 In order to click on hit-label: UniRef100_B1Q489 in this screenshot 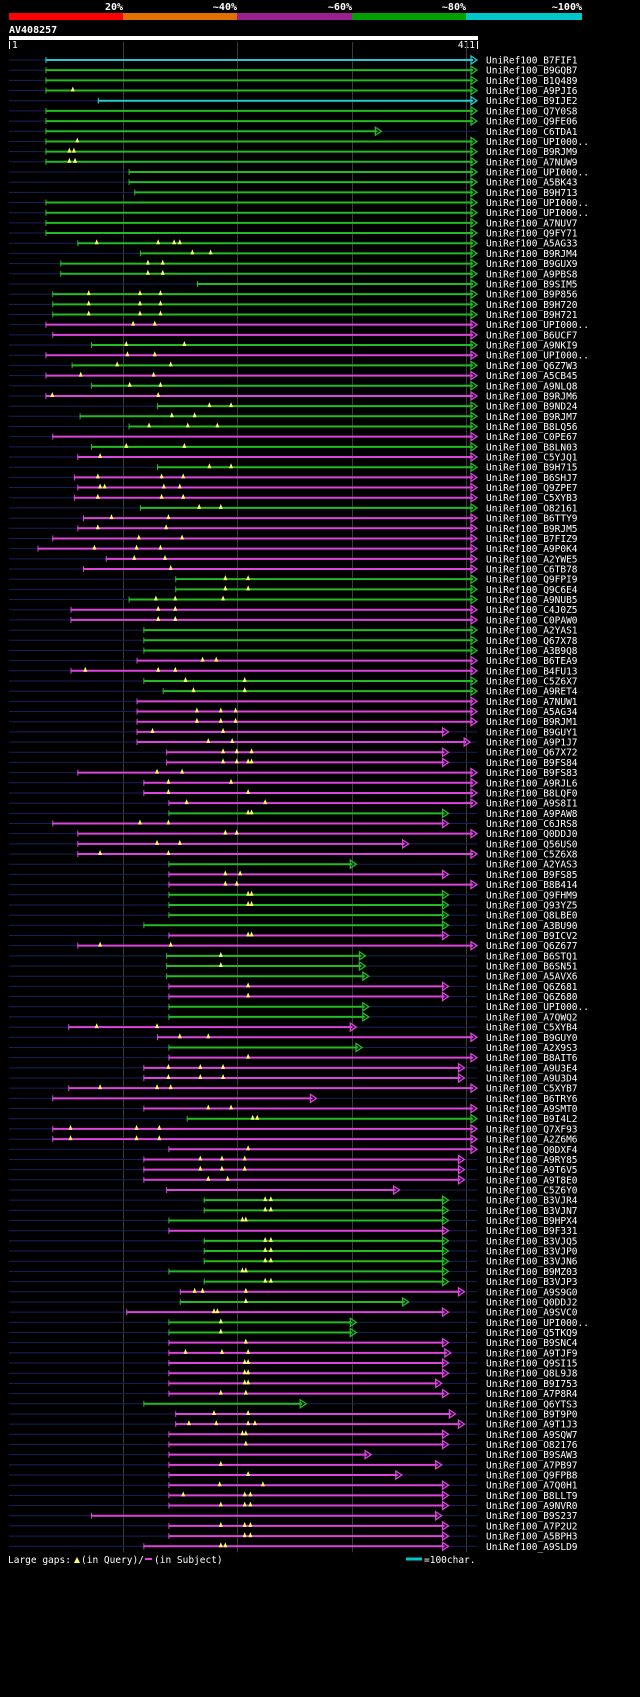, I will do `click(532, 81)`.